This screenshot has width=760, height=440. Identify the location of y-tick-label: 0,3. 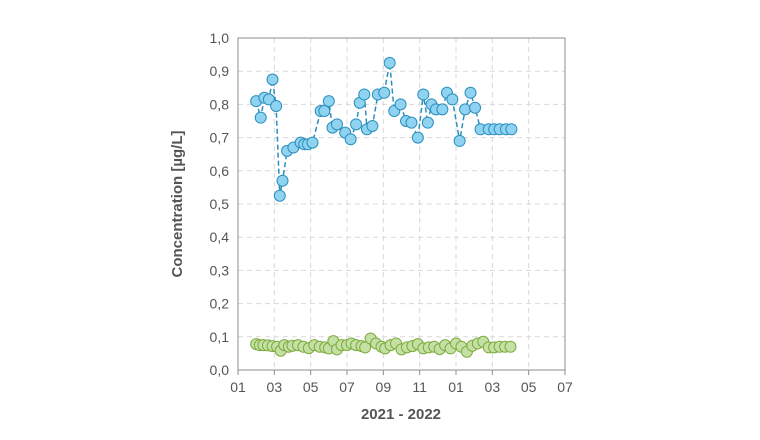
(220, 270).